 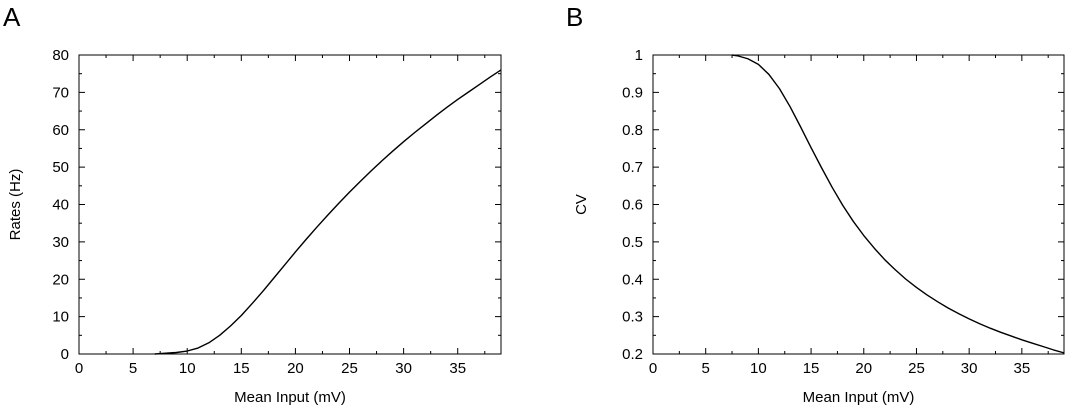 I want to click on y-tick-label: 1, so click(x=639, y=55).